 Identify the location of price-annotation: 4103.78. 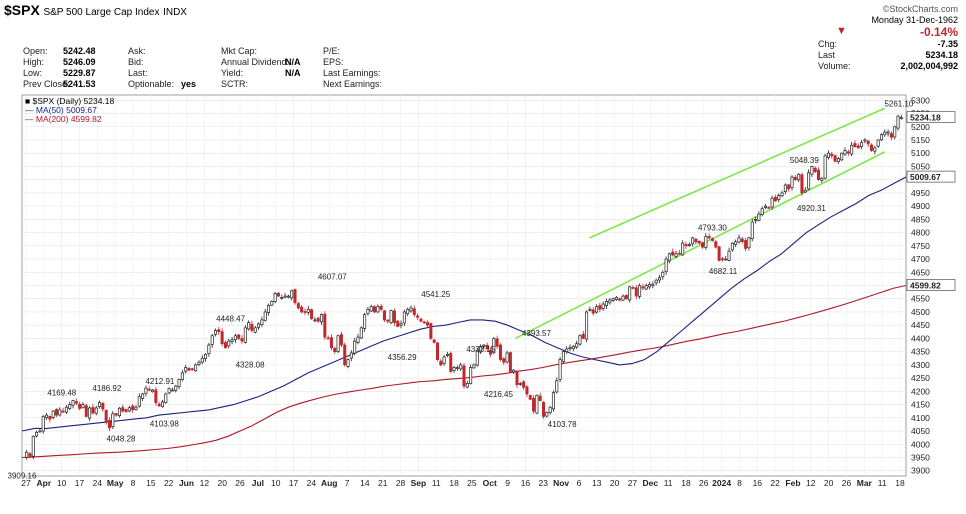
(562, 424).